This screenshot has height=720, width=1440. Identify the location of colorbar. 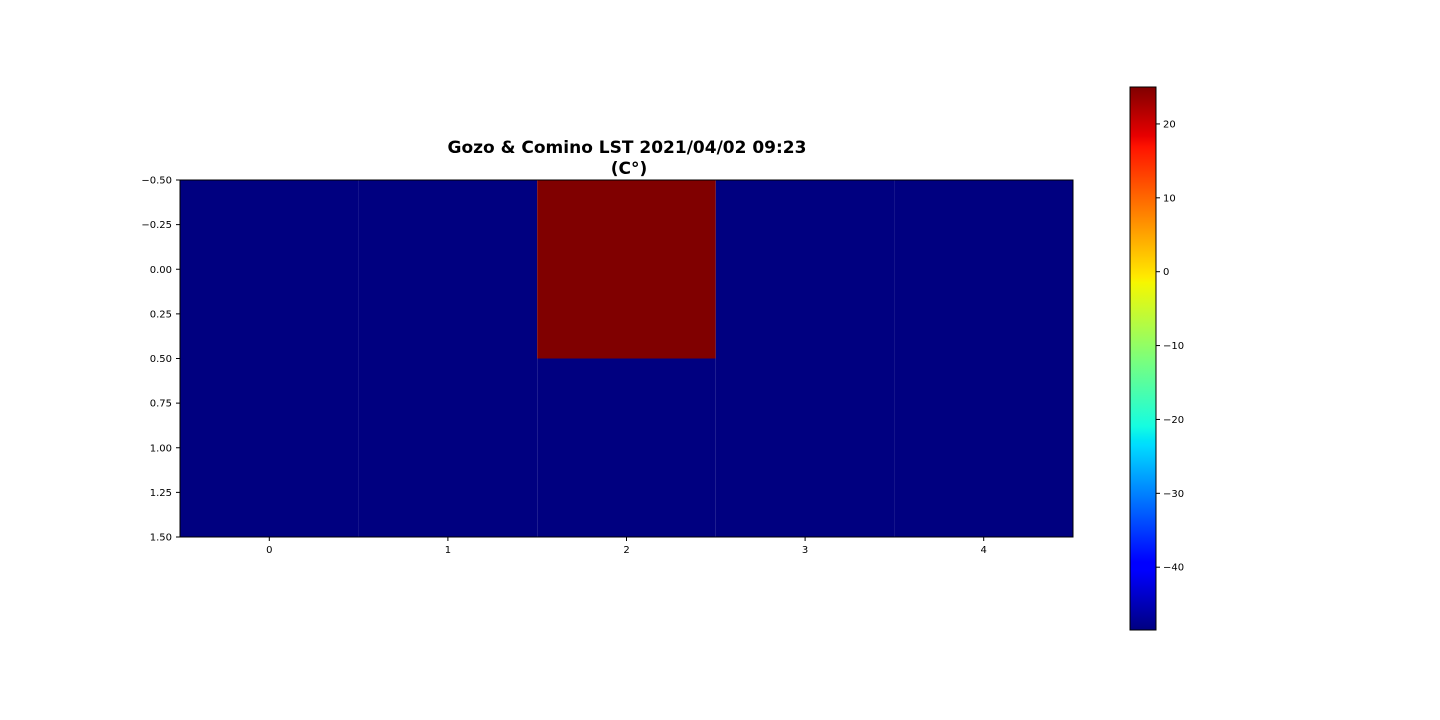
(1143, 358).